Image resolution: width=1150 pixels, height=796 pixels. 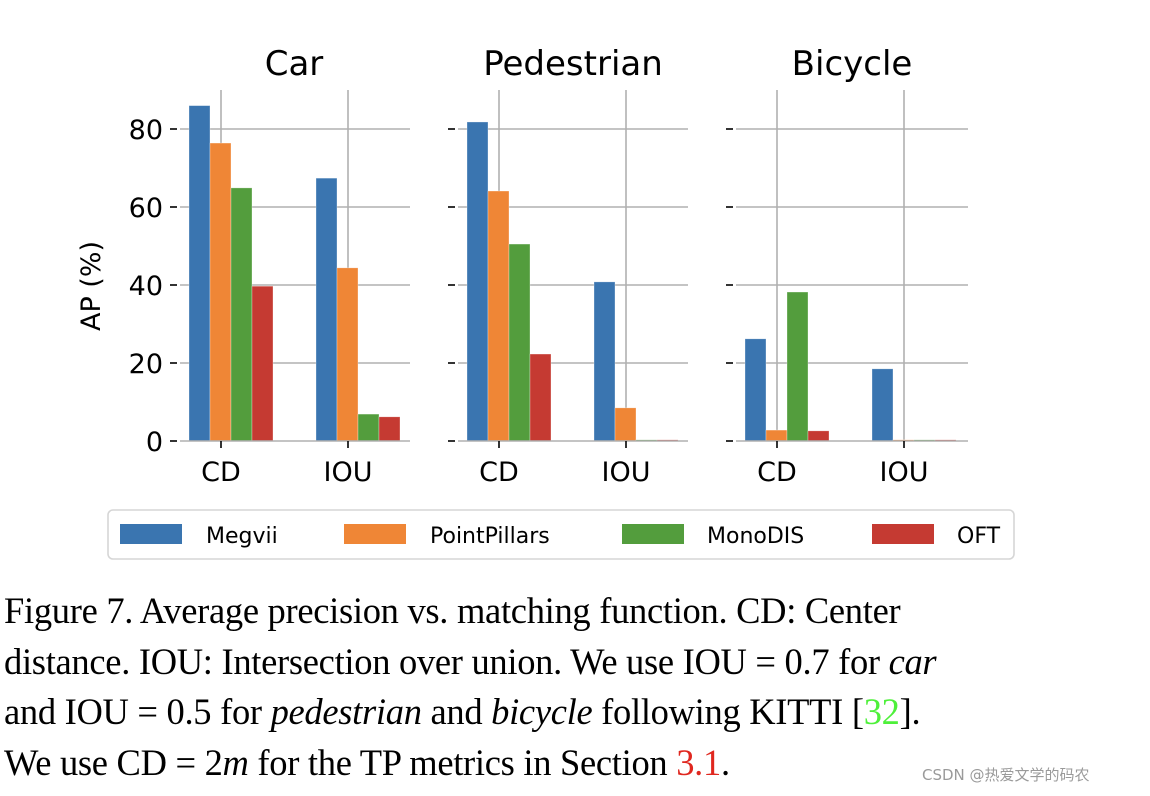 What do you see at coordinates (235, 762) in the screenshot?
I see `caption-italic-m: m` at bounding box center [235, 762].